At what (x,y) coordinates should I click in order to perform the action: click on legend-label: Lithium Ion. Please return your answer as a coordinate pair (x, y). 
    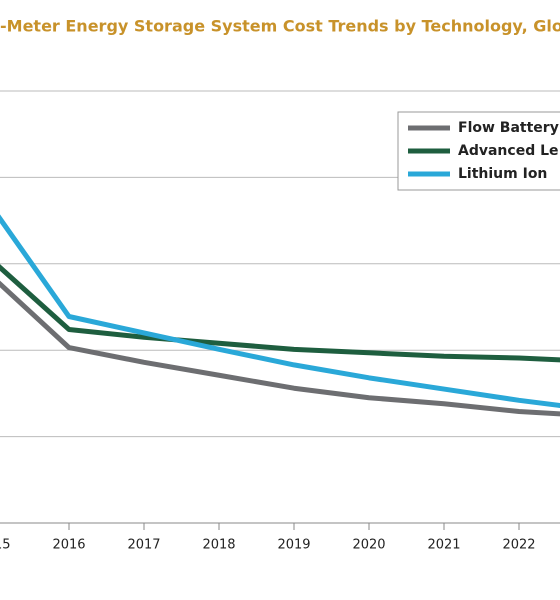
    Looking at the image, I should click on (502, 174).